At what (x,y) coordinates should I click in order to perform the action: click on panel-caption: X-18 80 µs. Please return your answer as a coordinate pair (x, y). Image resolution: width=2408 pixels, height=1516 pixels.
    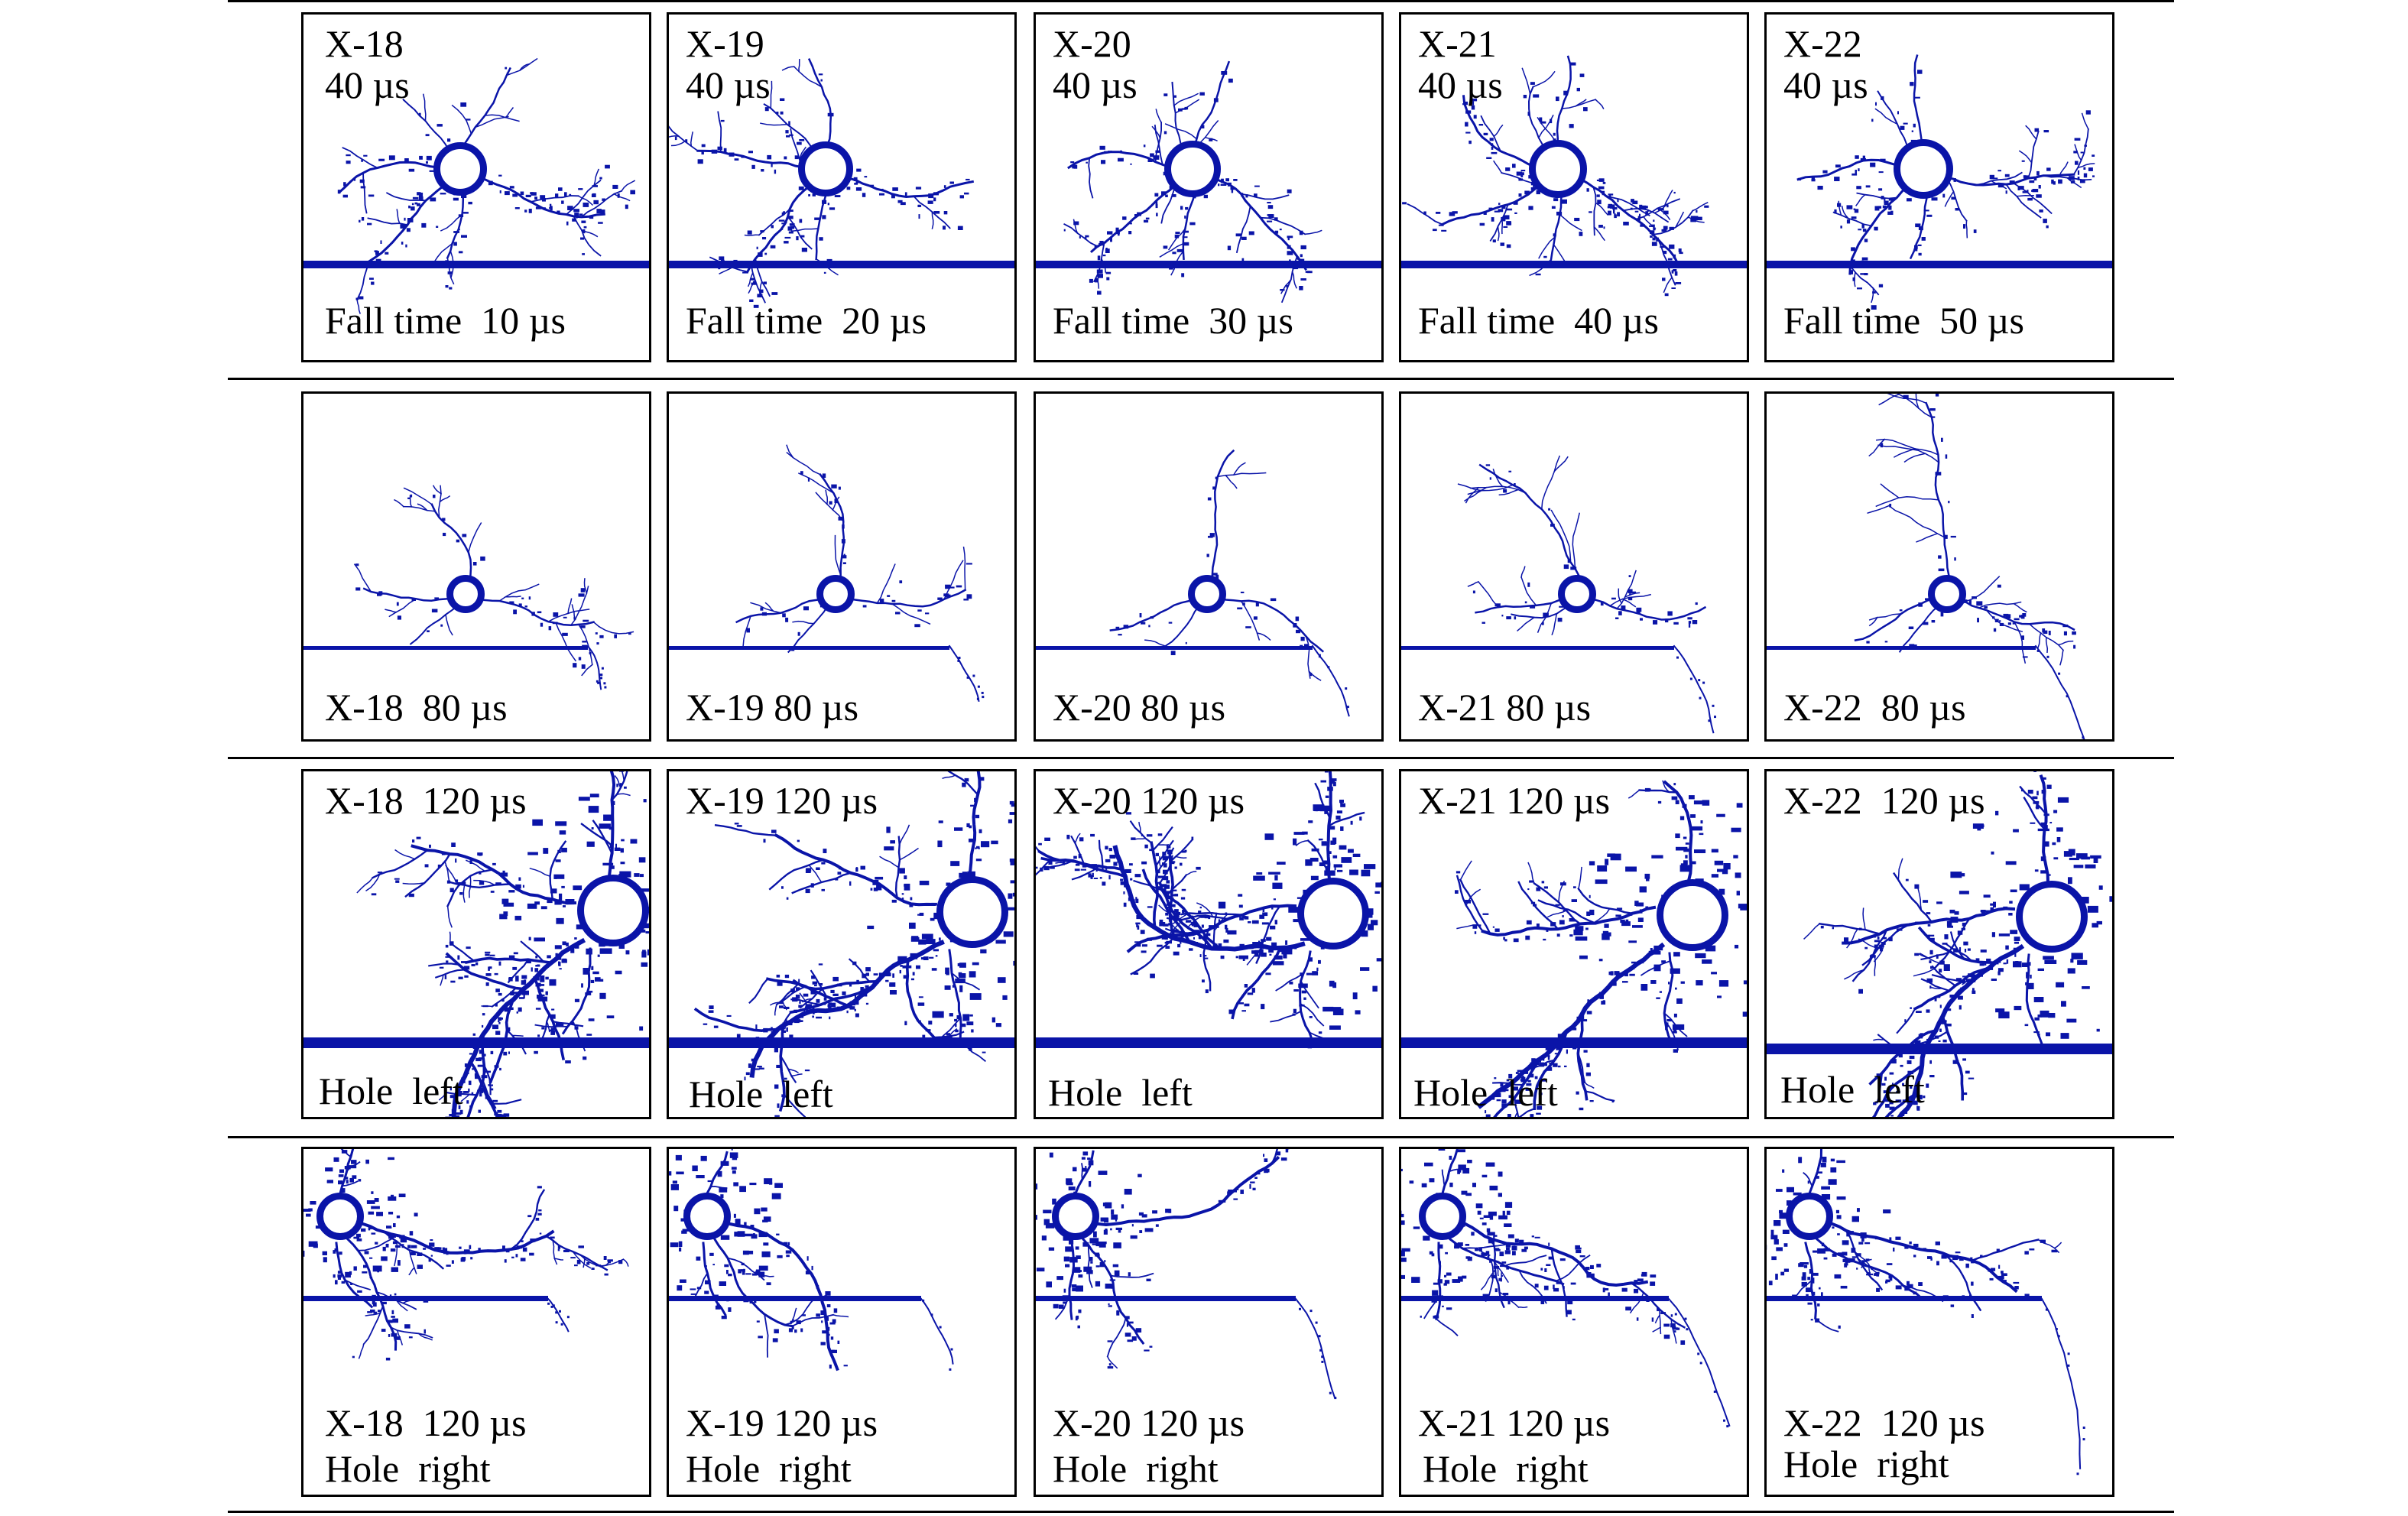
    Looking at the image, I should click on (416, 707).